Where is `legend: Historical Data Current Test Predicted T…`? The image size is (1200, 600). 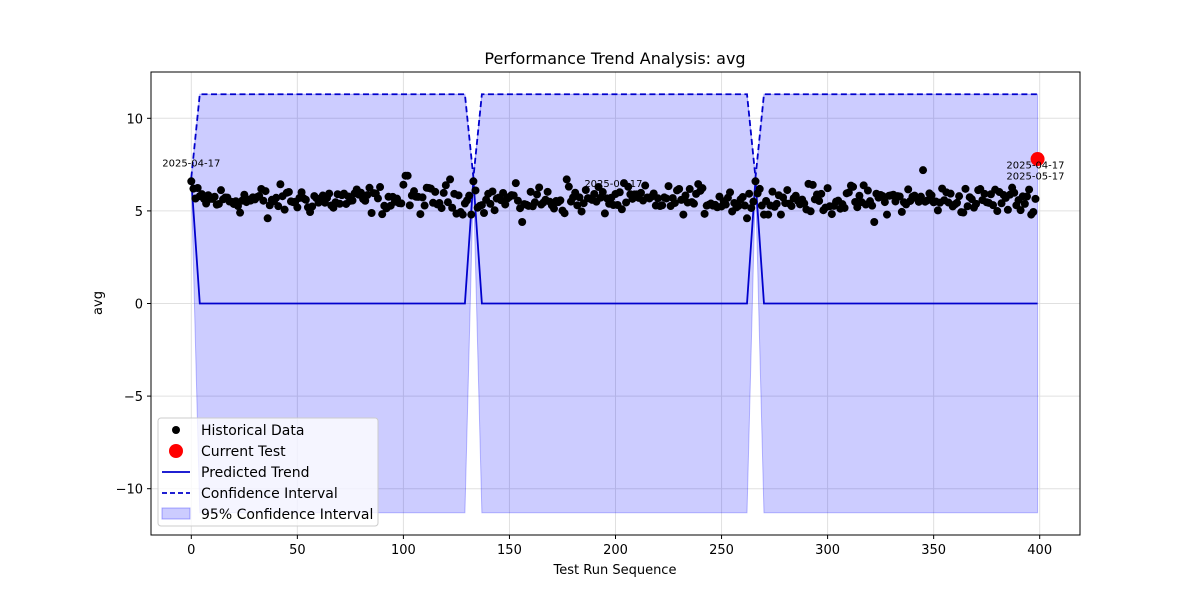 legend: Historical Data Current Test Predicted T… is located at coordinates (268, 472).